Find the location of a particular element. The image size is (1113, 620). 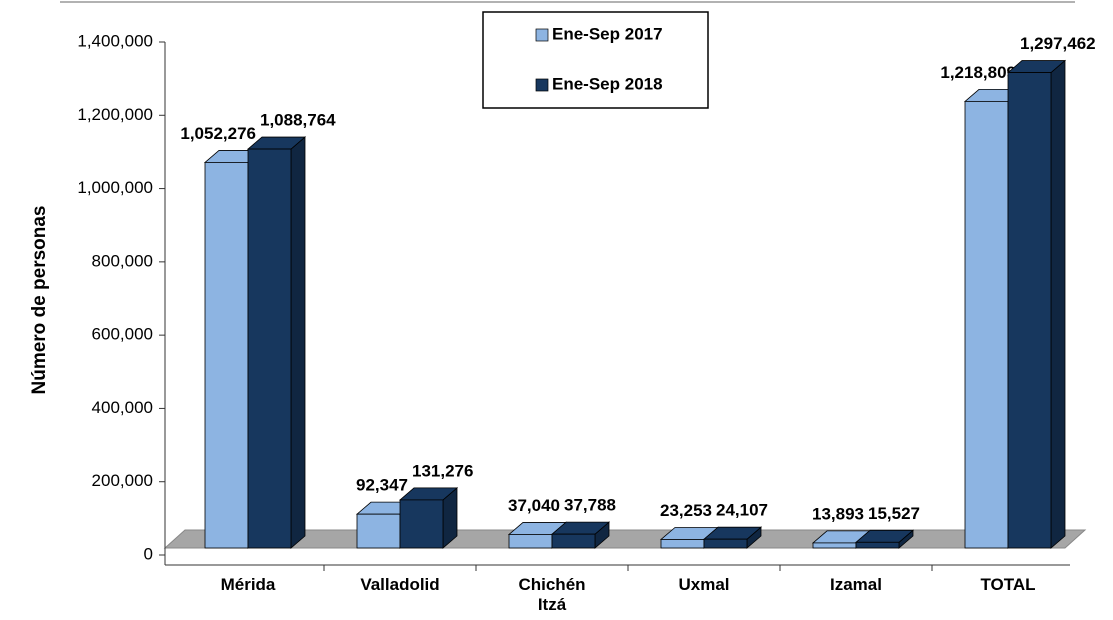

y-axis-title: Número de personas is located at coordinates (39, 300).